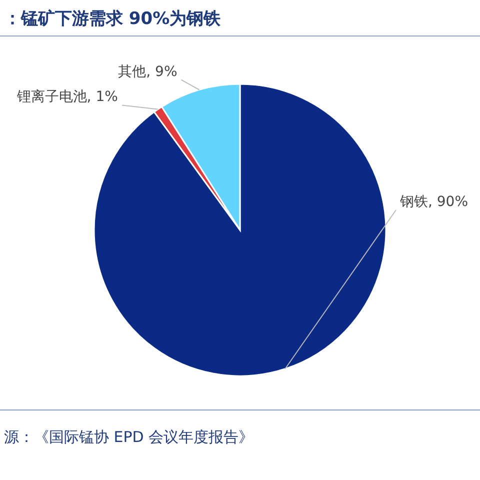 This screenshot has height=480, width=480. What do you see at coordinates (433, 202) in the screenshot?
I see `slice-label: 钢铁, 90%` at bounding box center [433, 202].